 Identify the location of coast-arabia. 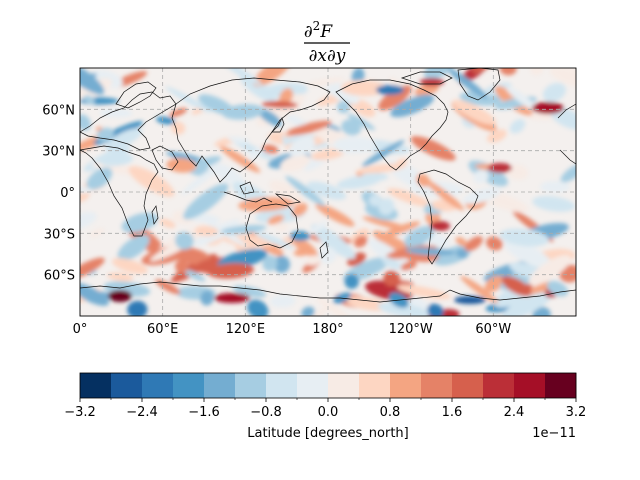
(165, 158).